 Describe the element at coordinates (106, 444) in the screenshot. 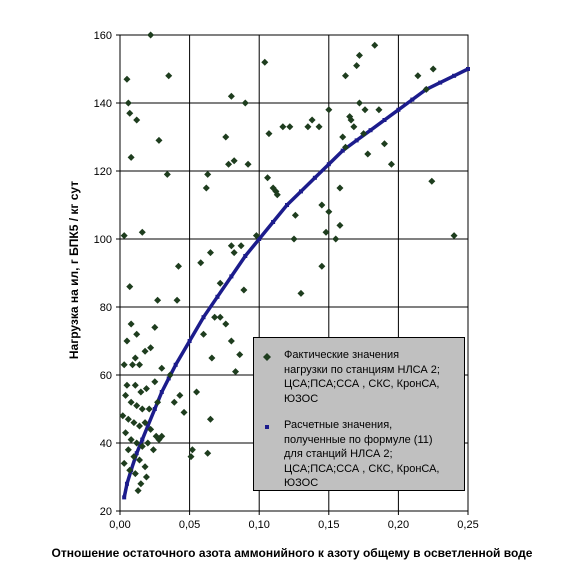

I see `y-tick-label: 40` at that location.